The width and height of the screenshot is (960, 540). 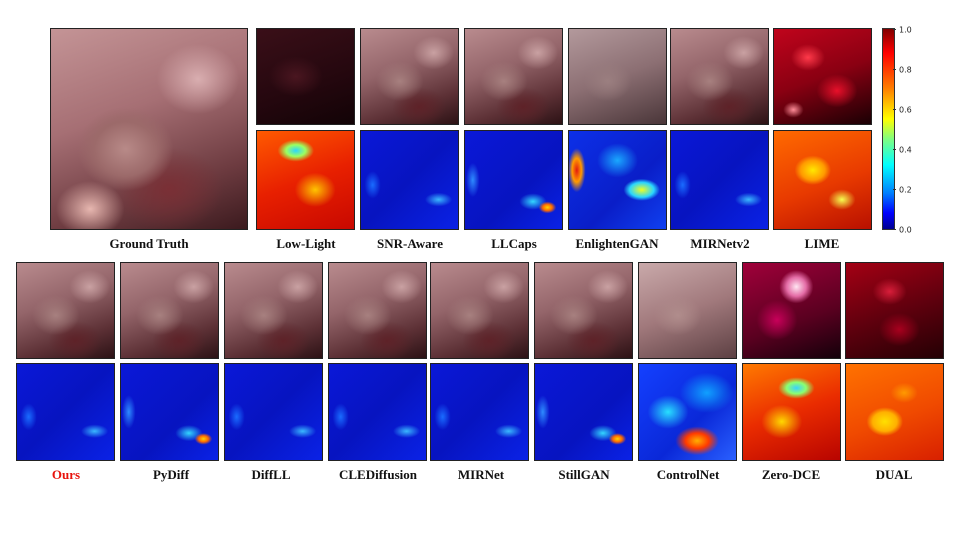 I want to click on method-label: DUAL, so click(x=894, y=474).